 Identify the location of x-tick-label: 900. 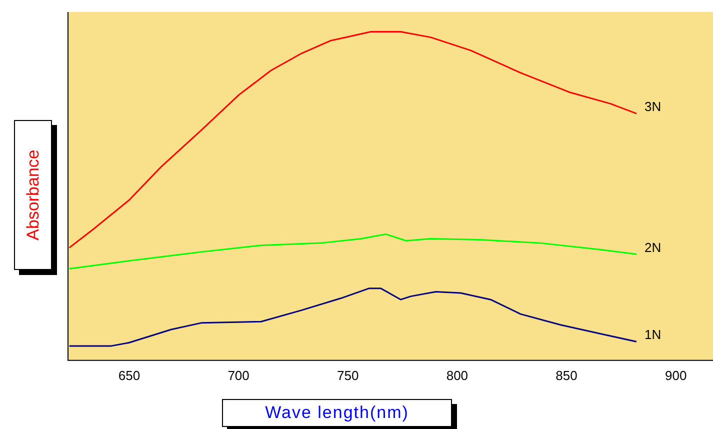
(675, 375).